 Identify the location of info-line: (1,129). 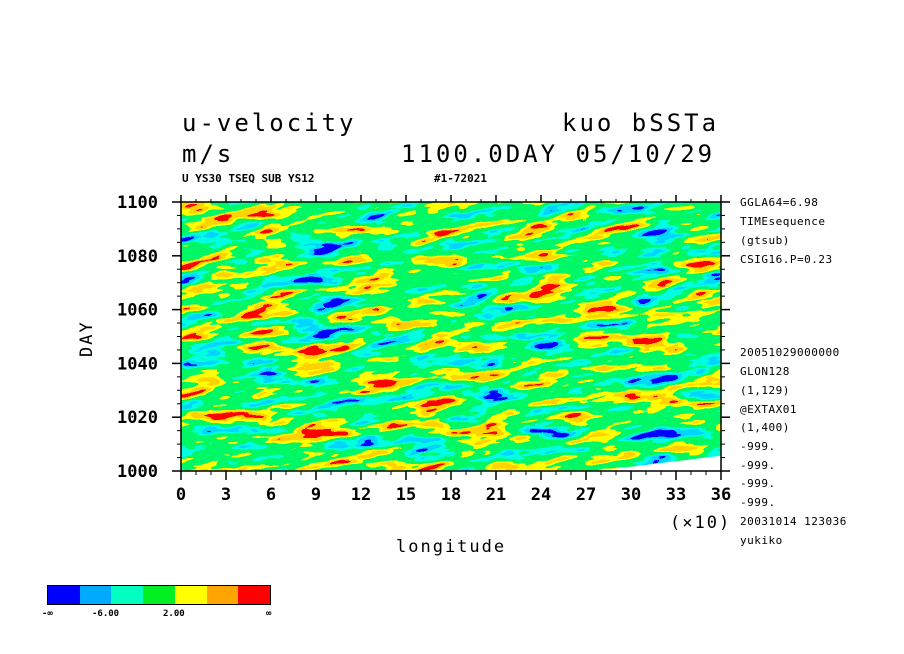
(765, 390).